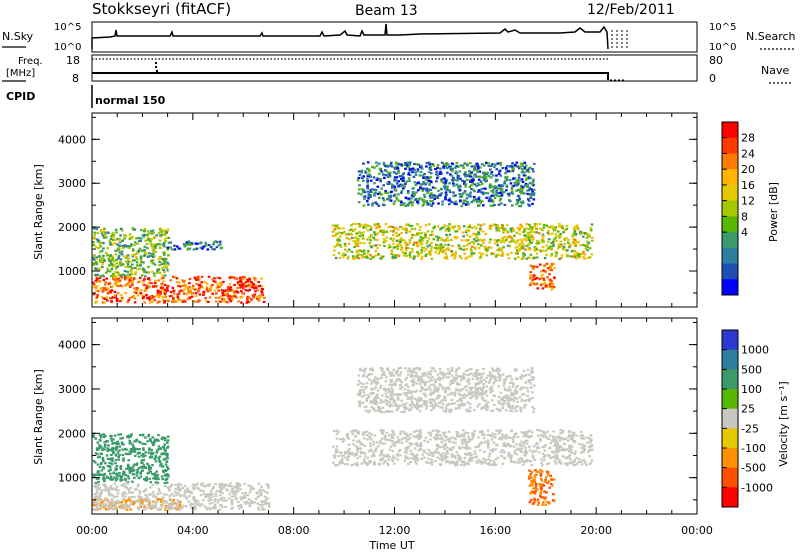 Image resolution: width=800 pixels, height=554 pixels. Describe the element at coordinates (75, 78) in the screenshot. I see `freq-left-tick-bottom: 8` at that location.